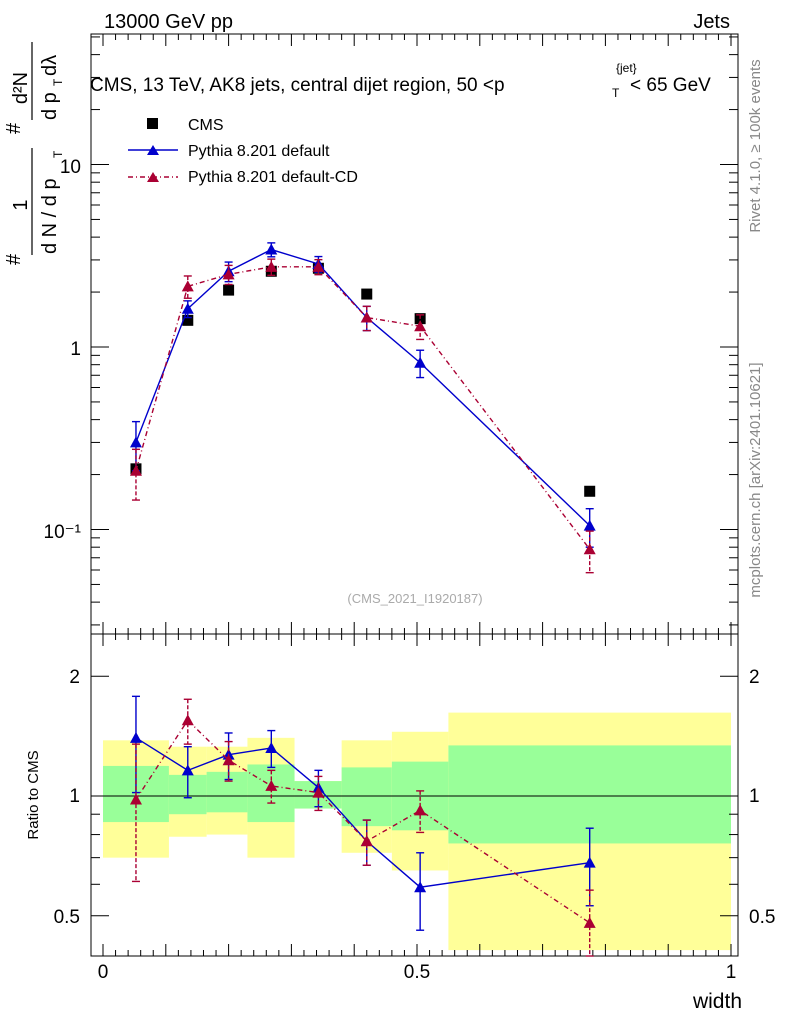 Image resolution: width=786 pixels, height=1024 pixels. What do you see at coordinates (14, 259) in the screenshot?
I see `ylabel-symbol-1: #` at bounding box center [14, 259].